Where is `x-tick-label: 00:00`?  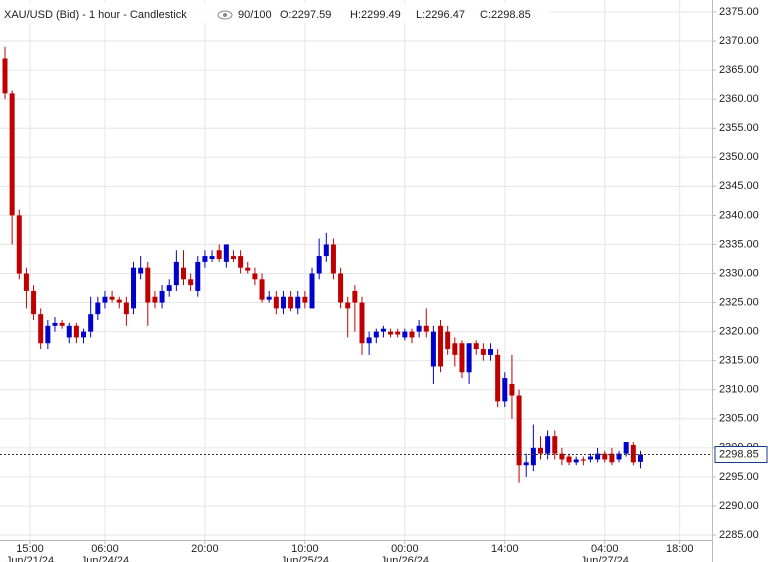 x-tick-label: 00:00 is located at coordinates (405, 549).